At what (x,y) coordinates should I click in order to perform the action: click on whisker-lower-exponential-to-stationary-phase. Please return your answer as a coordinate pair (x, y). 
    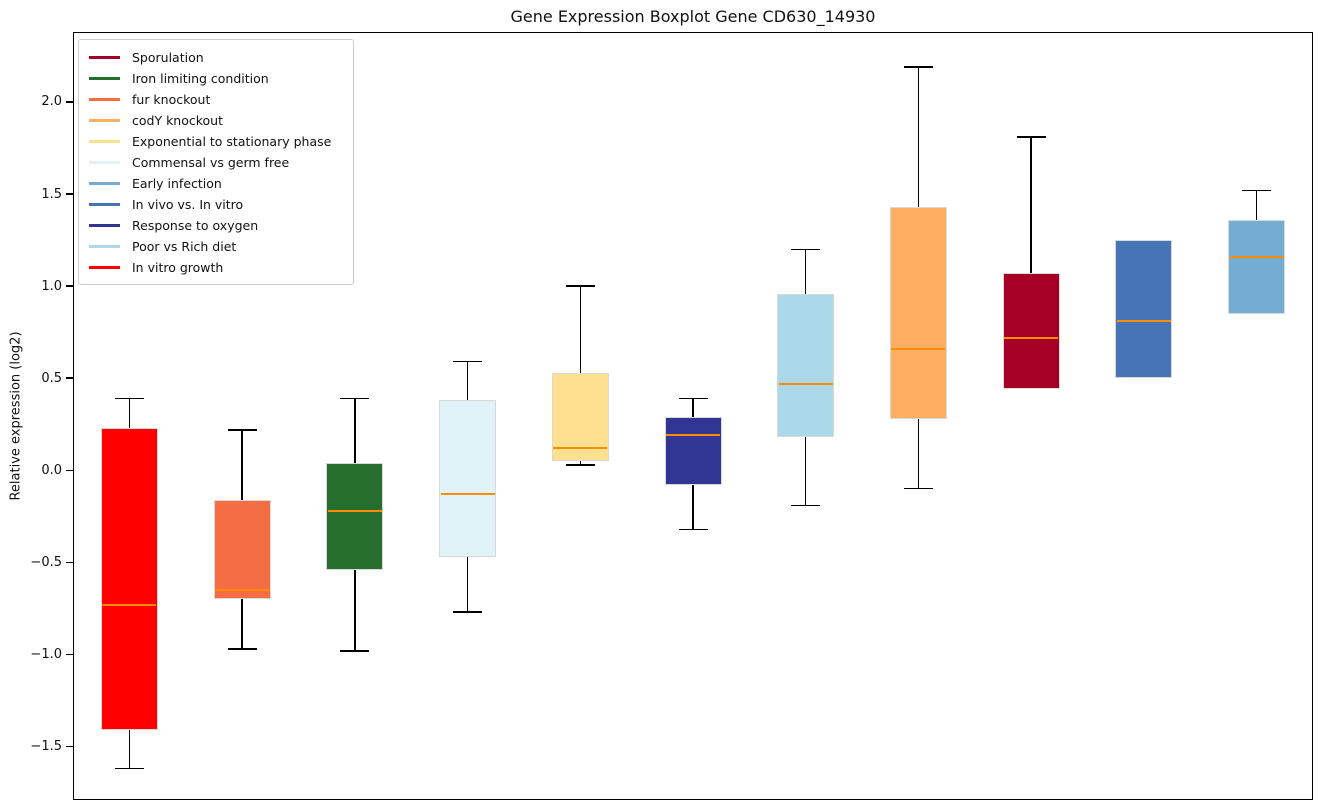
    Looking at the image, I should click on (580, 463).